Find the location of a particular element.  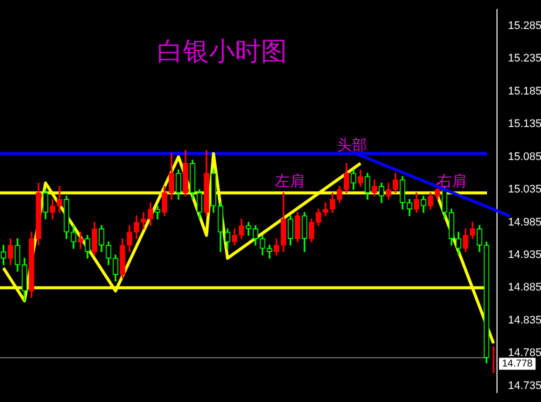

y-tick-label: 14.735 is located at coordinates (524, 386).